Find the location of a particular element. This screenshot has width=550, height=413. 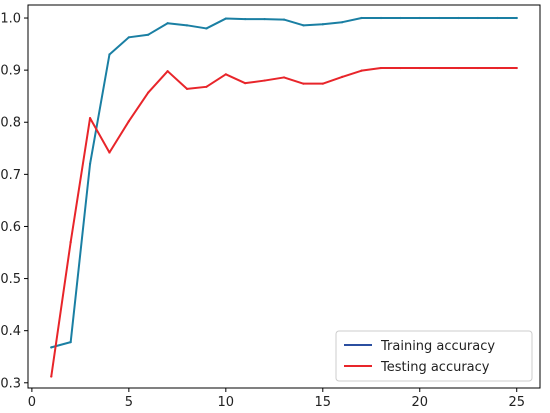

y-tick-label: 0.9 is located at coordinates (10, 71).